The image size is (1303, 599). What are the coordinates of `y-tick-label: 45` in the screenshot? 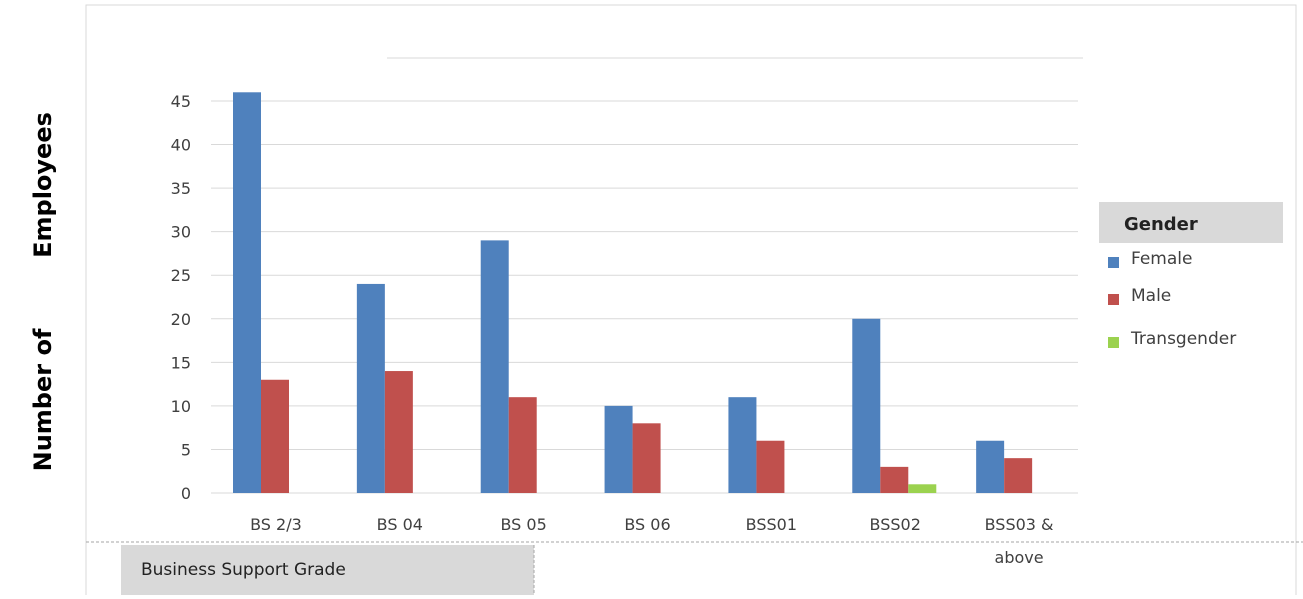 It's located at (181, 101).